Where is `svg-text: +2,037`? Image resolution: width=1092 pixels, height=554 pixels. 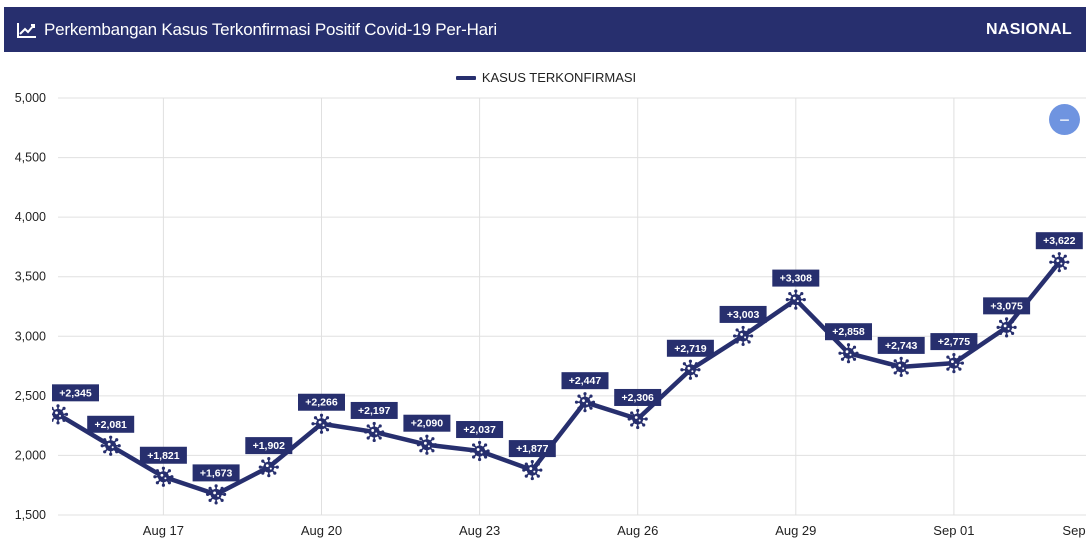 svg-text: +2,037 is located at coordinates (479, 430).